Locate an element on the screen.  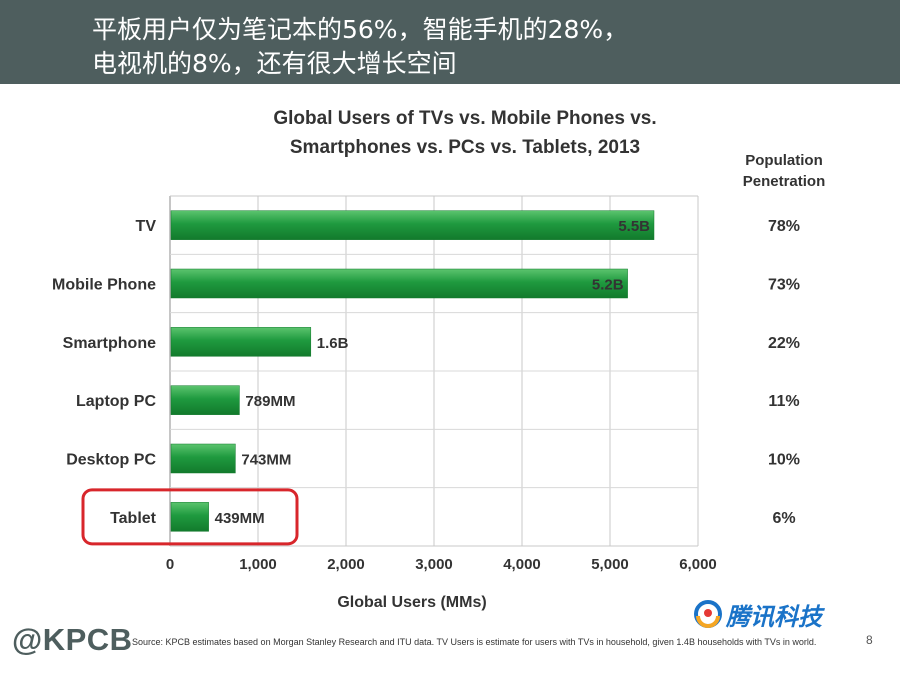
tablet-highlight-box is located at coordinates (190, 517).